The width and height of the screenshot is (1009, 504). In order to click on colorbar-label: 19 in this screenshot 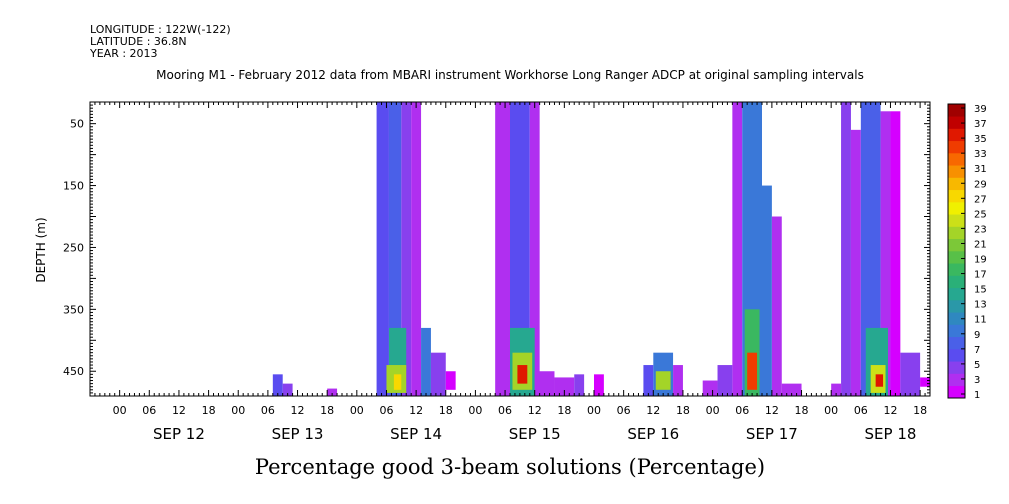, I will do `click(980, 260)`.